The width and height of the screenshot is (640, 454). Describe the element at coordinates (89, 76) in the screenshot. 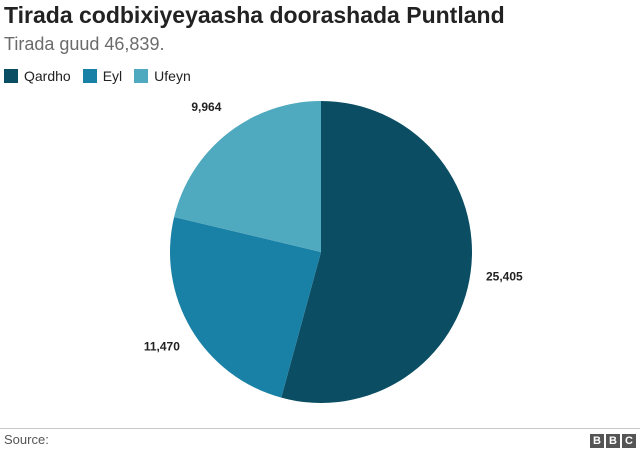

I see `legend-swatch-eyl` at that location.